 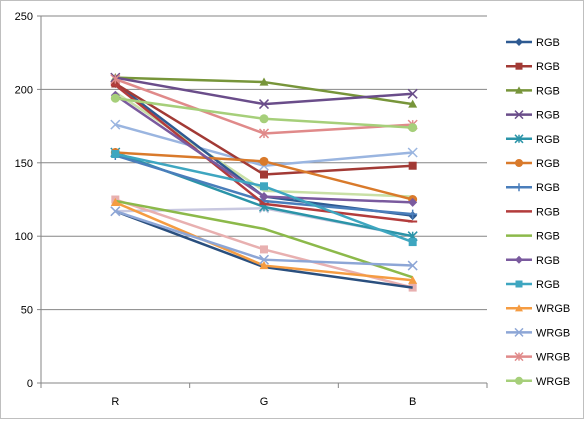 What do you see at coordinates (24, 237) in the screenshot?
I see `y-tick-label: 100` at bounding box center [24, 237].